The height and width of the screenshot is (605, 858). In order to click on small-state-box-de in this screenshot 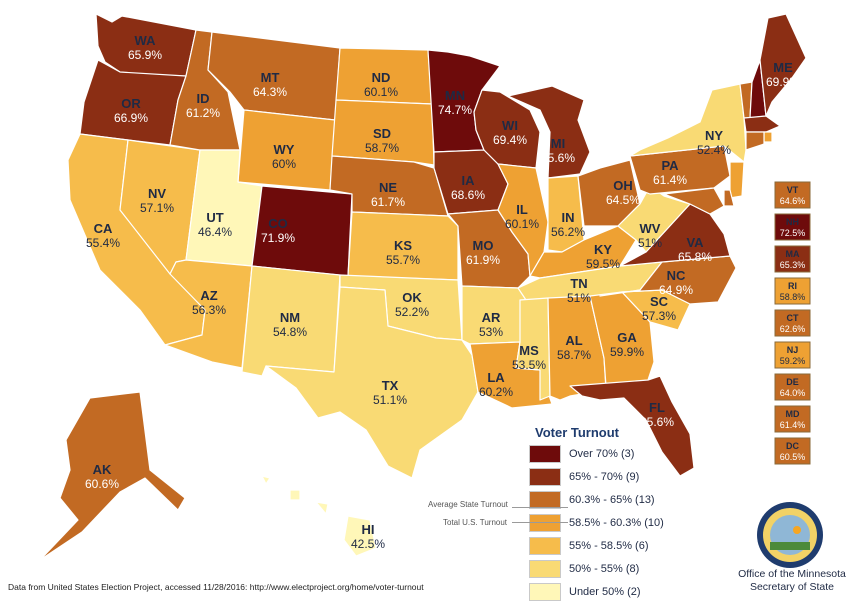, I will do `click(792, 387)`.